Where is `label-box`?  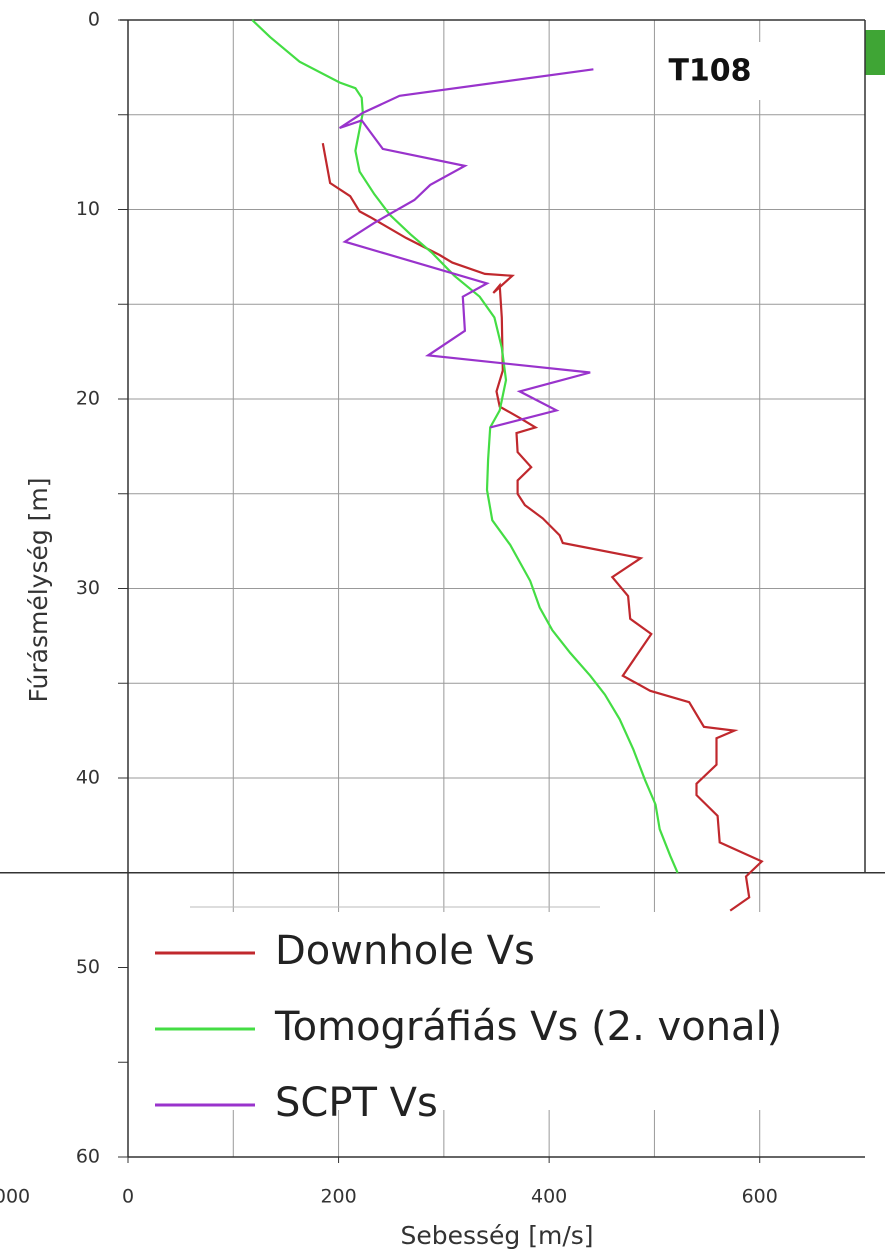
label-box is located at coordinates (710, 71).